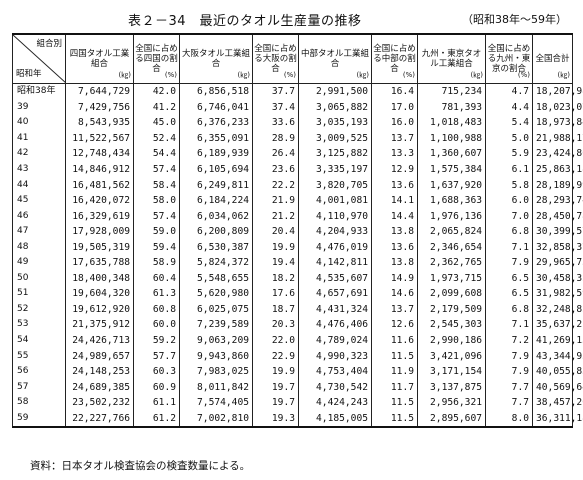 The width and height of the screenshot is (583, 480). What do you see at coordinates (275, 419) in the screenshot?
I see `value-cell: 19.3` at bounding box center [275, 419].